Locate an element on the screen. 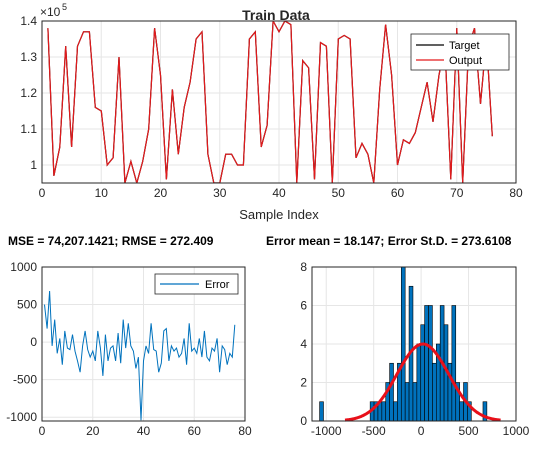 The height and width of the screenshot is (450, 550). chart1-axes-box is located at coordinates (143, 344).